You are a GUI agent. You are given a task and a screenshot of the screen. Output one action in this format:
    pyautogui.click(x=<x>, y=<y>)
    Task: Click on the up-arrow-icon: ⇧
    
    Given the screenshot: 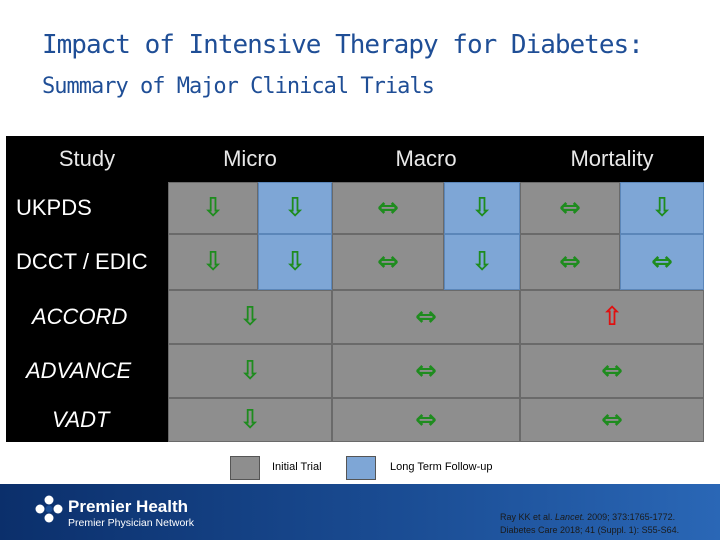 What is the action you would take?
    pyautogui.click(x=612, y=317)
    